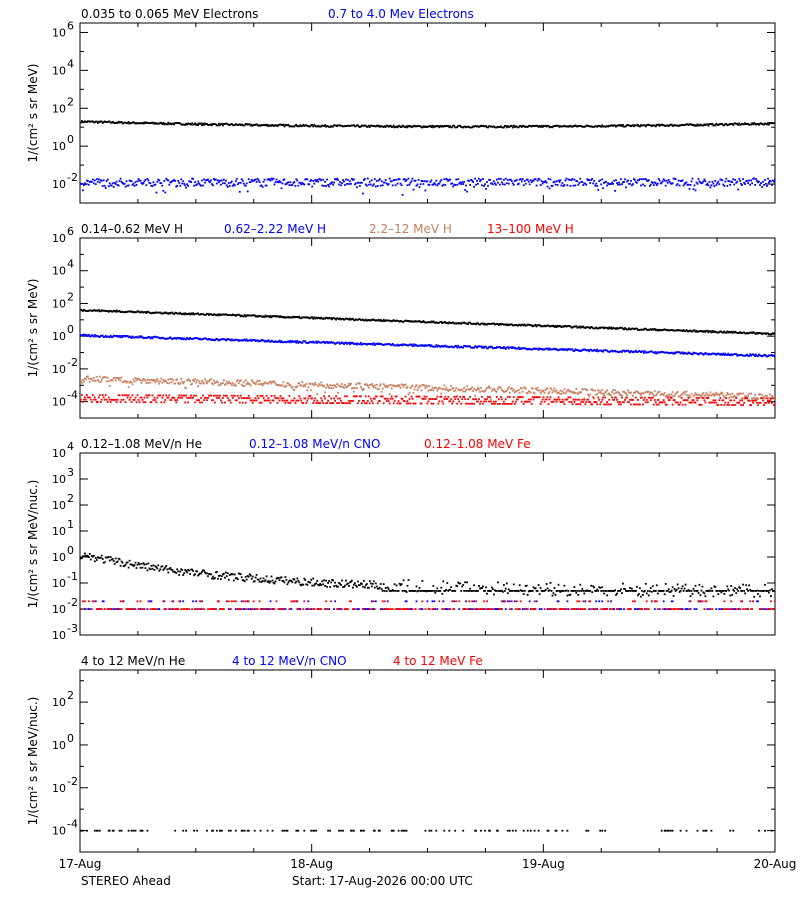 The image size is (800, 900). Describe the element at coordinates (70, 472) in the screenshot. I see `y-tick-exponent: 3` at that location.